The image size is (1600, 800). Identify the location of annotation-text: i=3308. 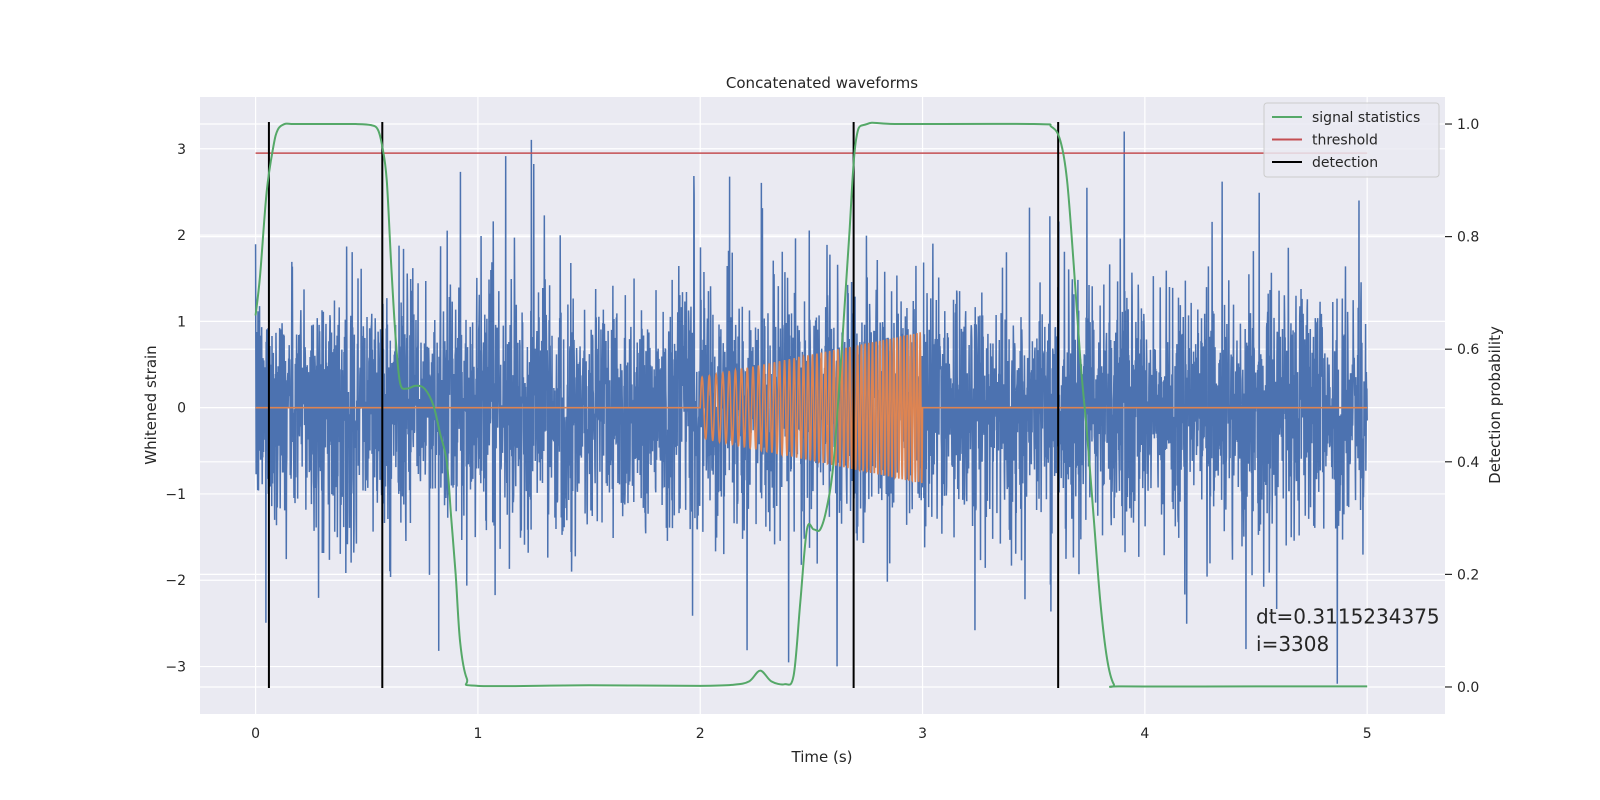
(1292, 644).